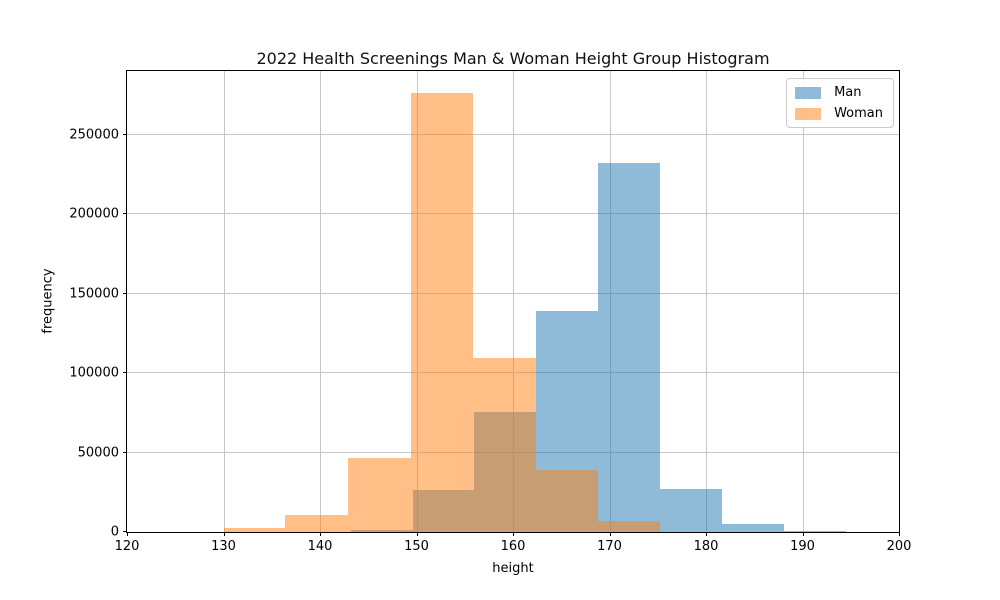  Describe the element at coordinates (808, 92) in the screenshot. I see `legend-swatch-man` at that location.